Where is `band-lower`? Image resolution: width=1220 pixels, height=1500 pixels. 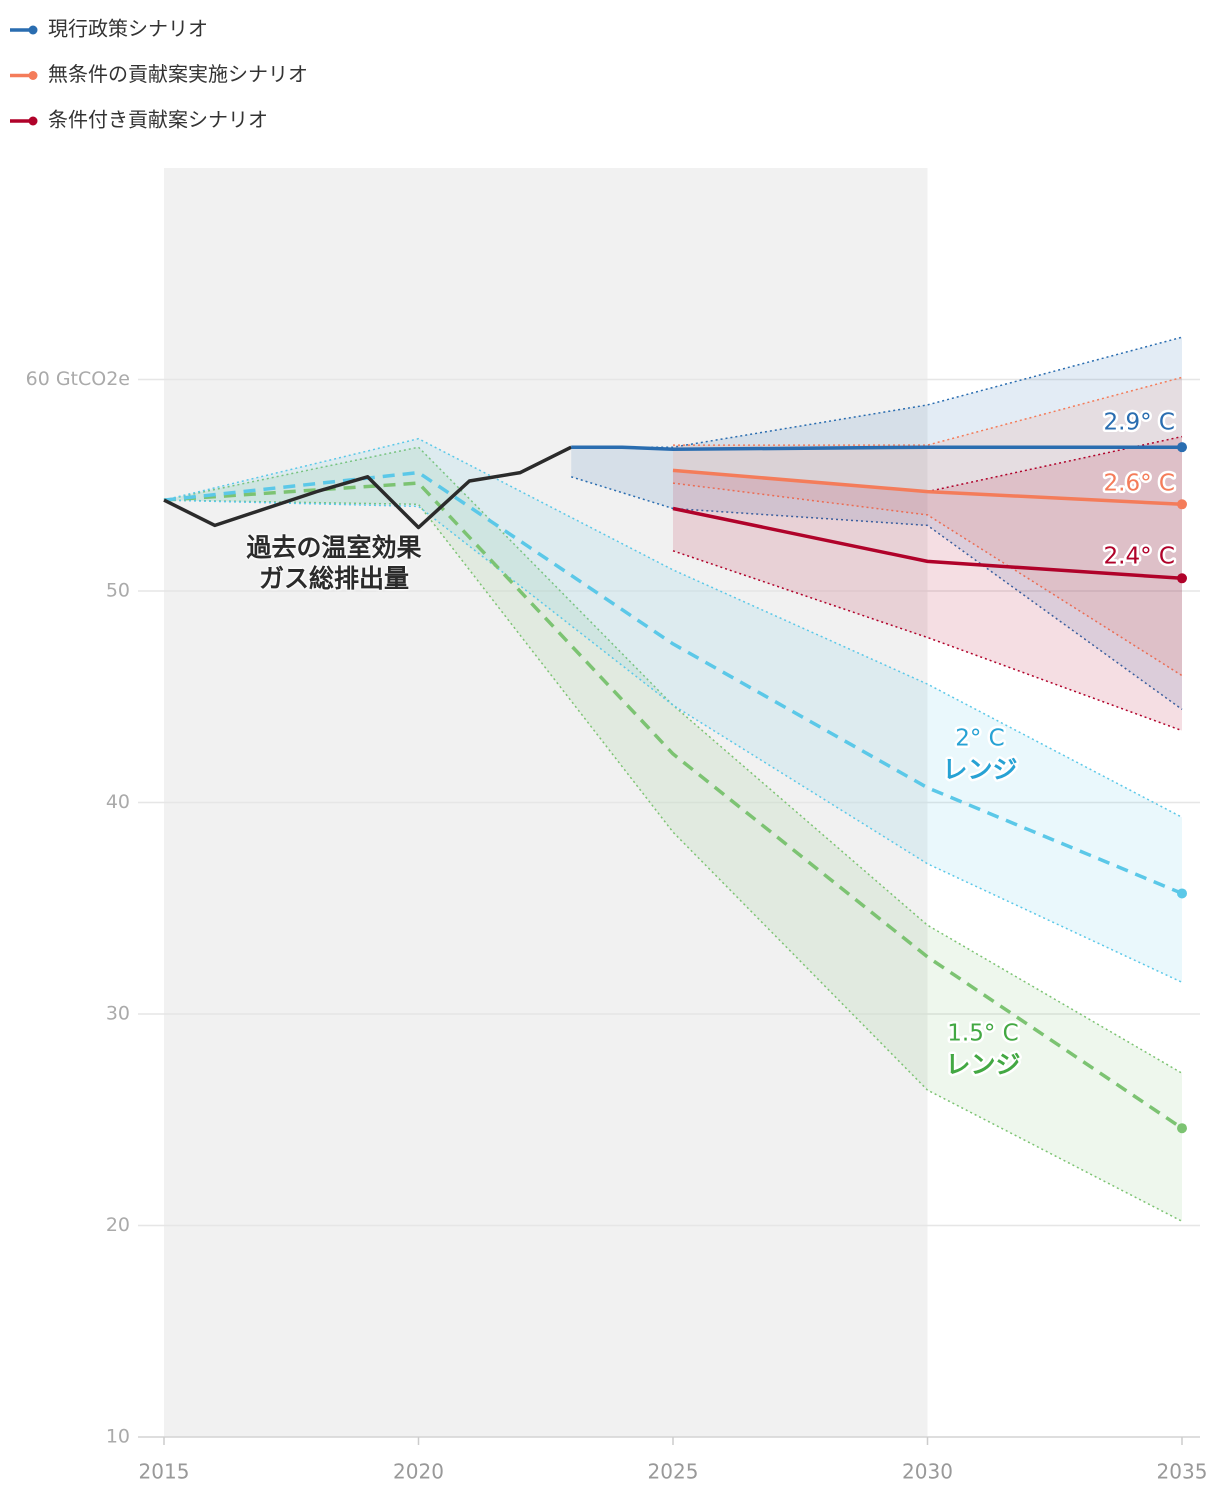
band-lower is located at coordinates (927, 579).